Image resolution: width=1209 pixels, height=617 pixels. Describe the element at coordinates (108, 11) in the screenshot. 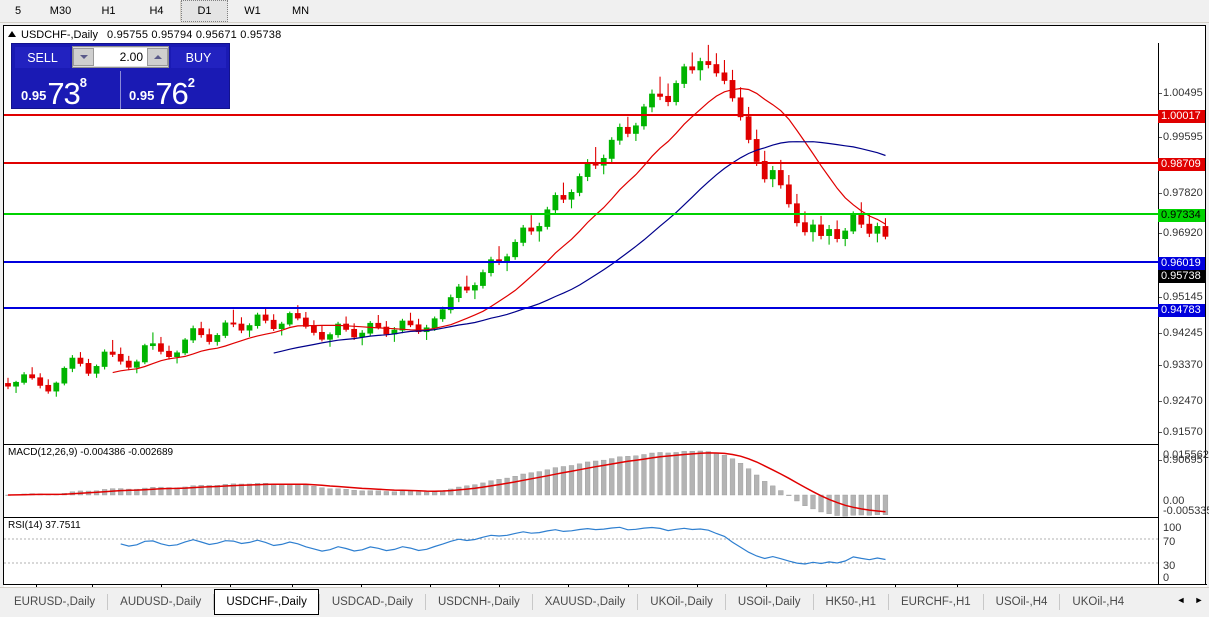

I see `timeframe-button-h1: H1` at that location.